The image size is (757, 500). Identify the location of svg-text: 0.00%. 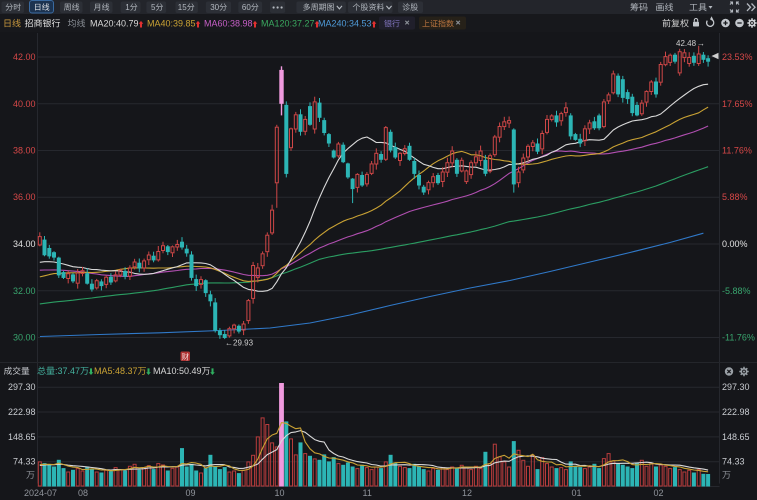
(735, 244).